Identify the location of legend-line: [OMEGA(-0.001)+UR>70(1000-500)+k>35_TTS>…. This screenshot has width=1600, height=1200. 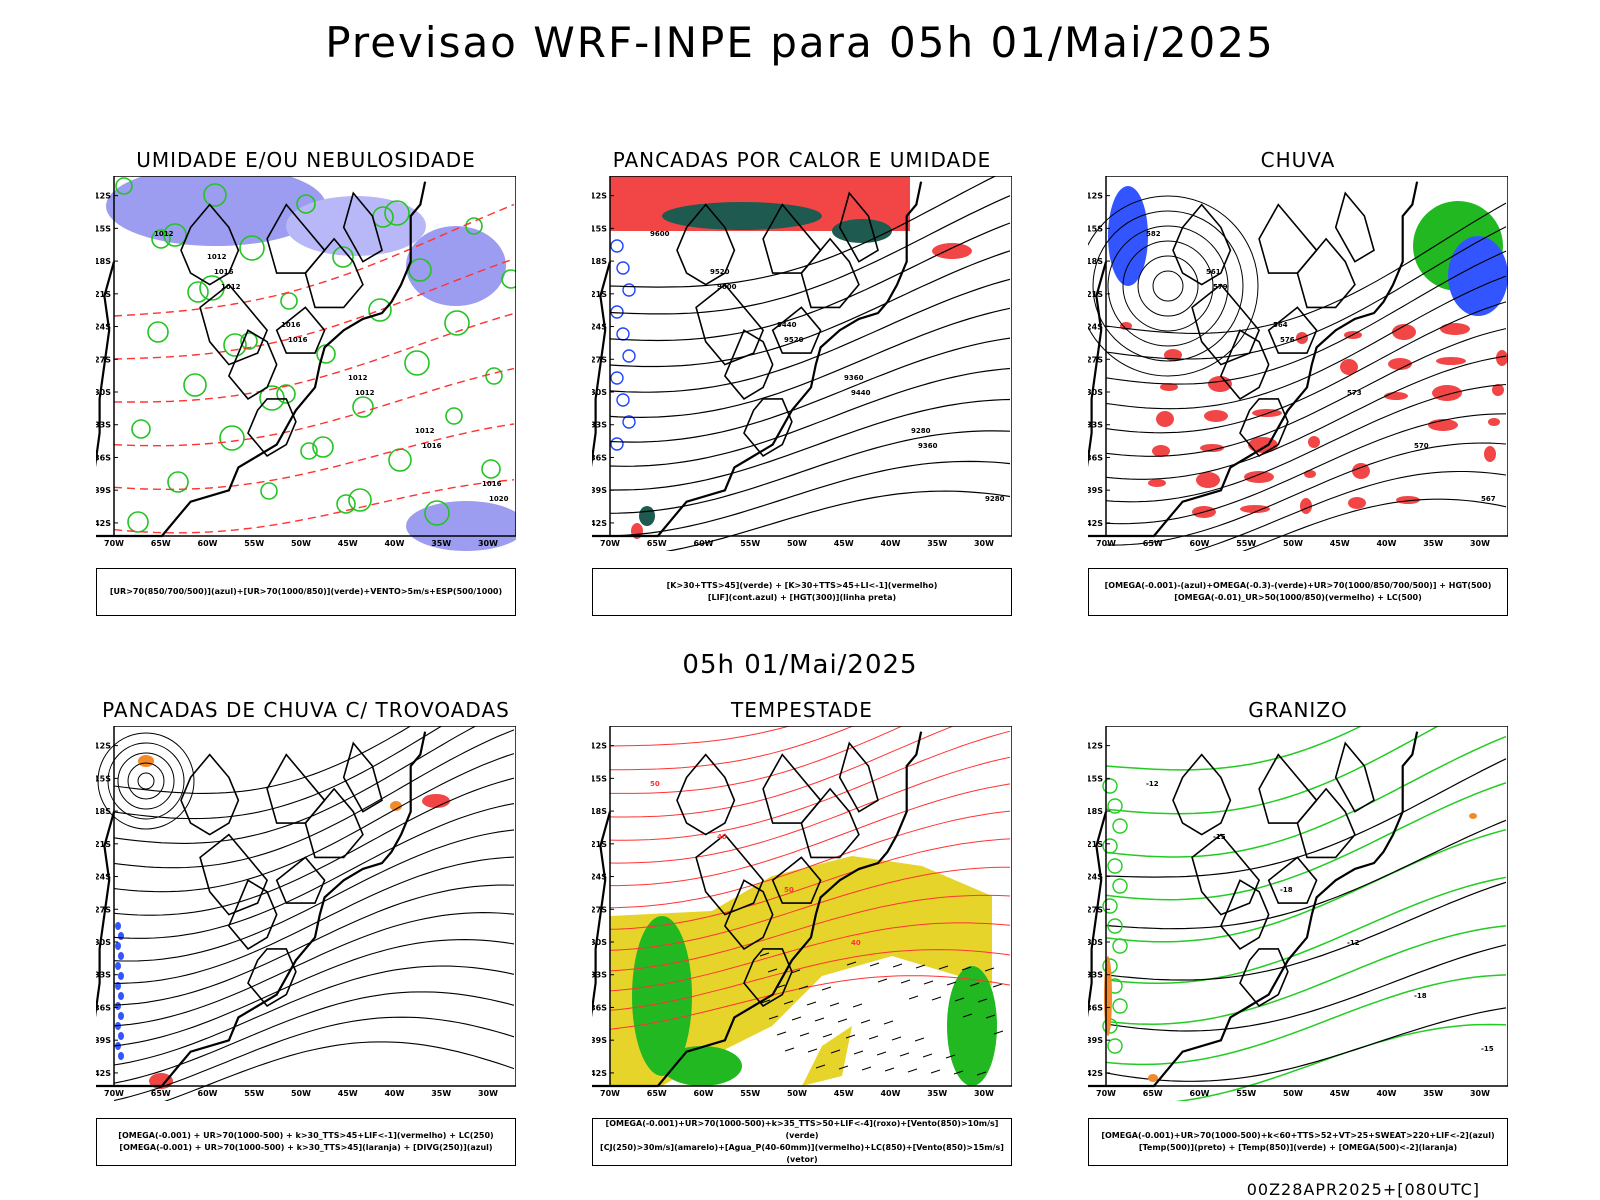
(802, 1129).